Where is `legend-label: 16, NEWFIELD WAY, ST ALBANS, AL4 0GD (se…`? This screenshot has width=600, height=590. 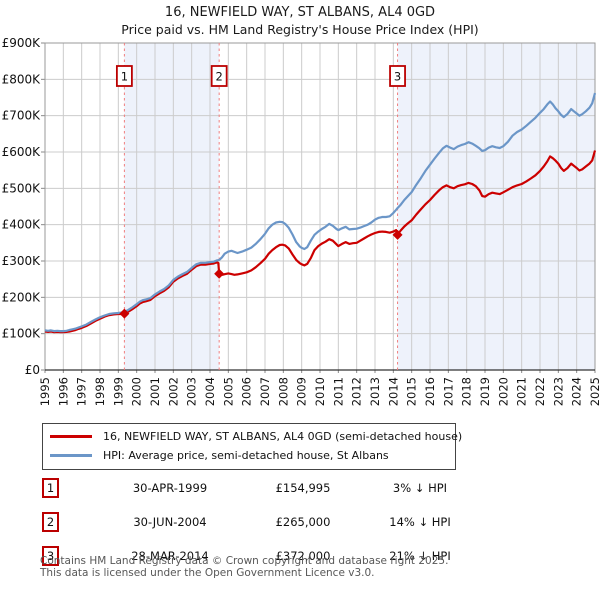 legend-label: 16, NEWFIELD WAY, ST ALBANS, AL4 0GD (se… is located at coordinates (283, 436).